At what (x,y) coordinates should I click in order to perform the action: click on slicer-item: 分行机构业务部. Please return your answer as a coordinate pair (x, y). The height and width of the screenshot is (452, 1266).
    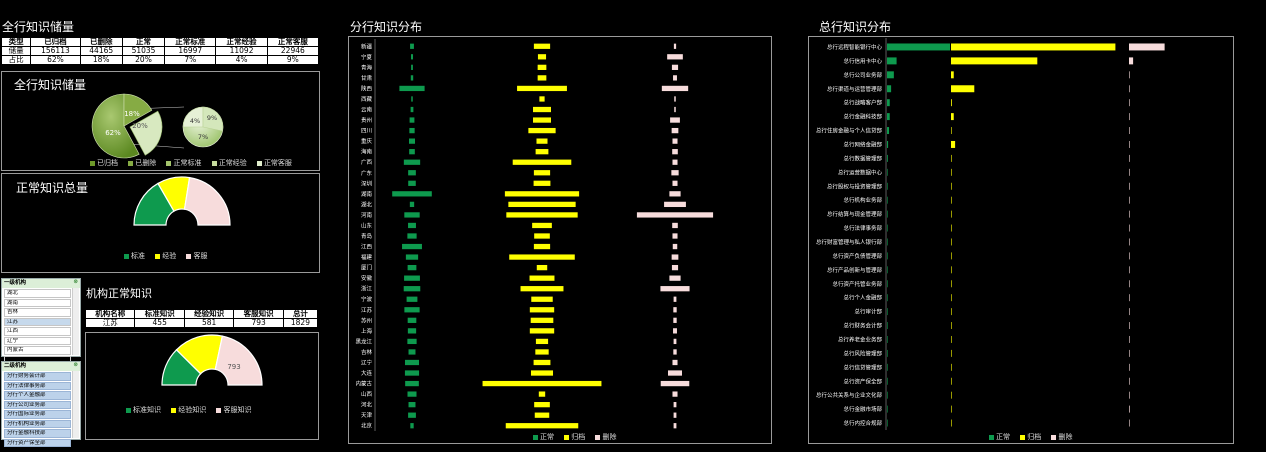
    Looking at the image, I should click on (37, 423).